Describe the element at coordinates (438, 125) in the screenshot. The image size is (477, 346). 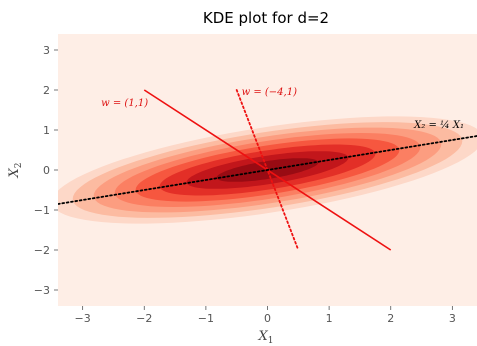
I see `line-label-3: X₂ = ¼ X₁` at that location.